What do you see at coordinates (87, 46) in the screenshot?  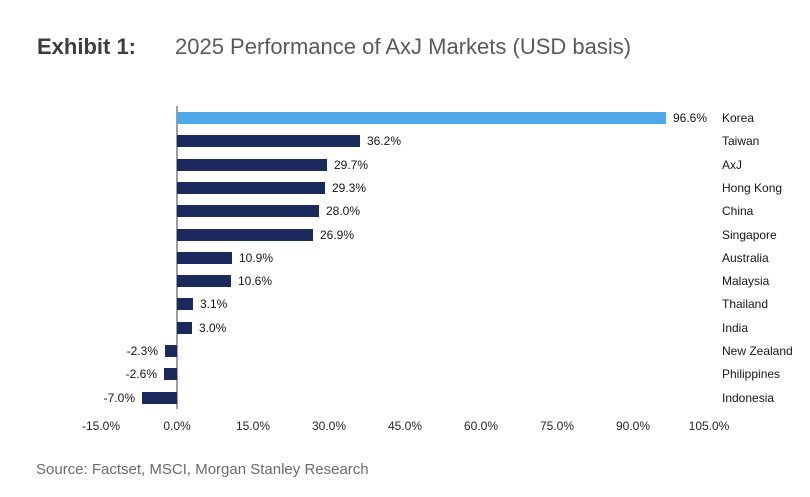 I see `exhibit-label: Exhibit 1:` at bounding box center [87, 46].